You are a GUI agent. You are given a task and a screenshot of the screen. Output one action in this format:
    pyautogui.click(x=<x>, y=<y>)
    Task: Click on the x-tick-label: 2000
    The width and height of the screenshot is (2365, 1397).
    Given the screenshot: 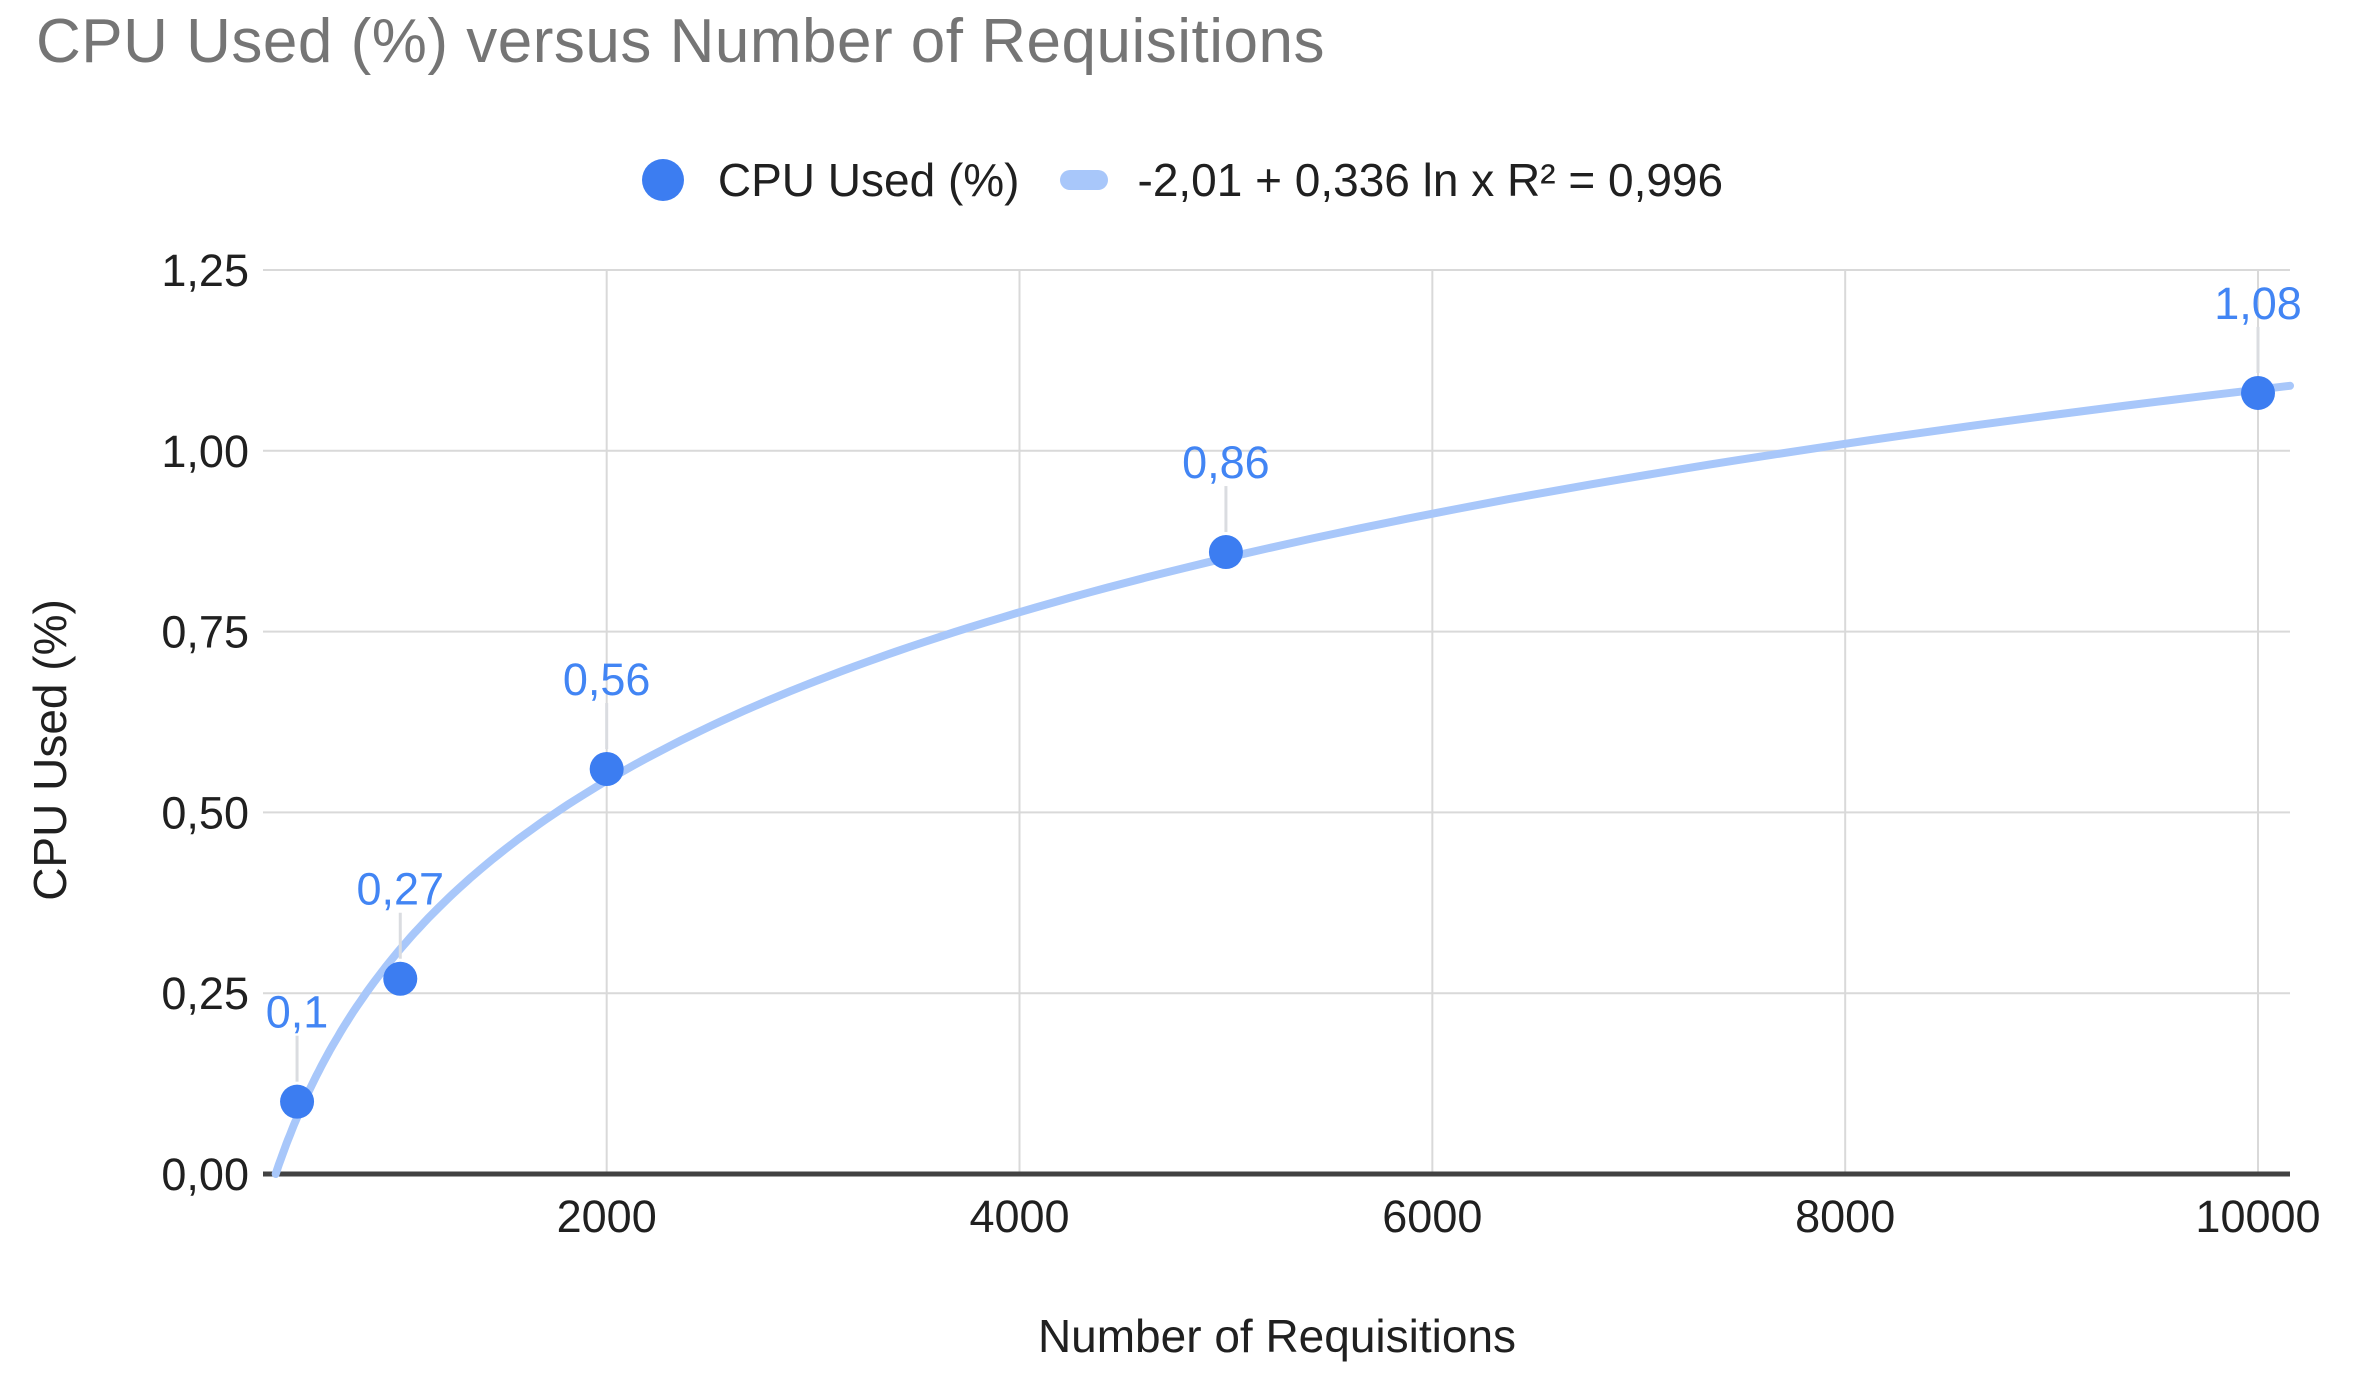 What is the action you would take?
    pyautogui.click(x=607, y=1216)
    